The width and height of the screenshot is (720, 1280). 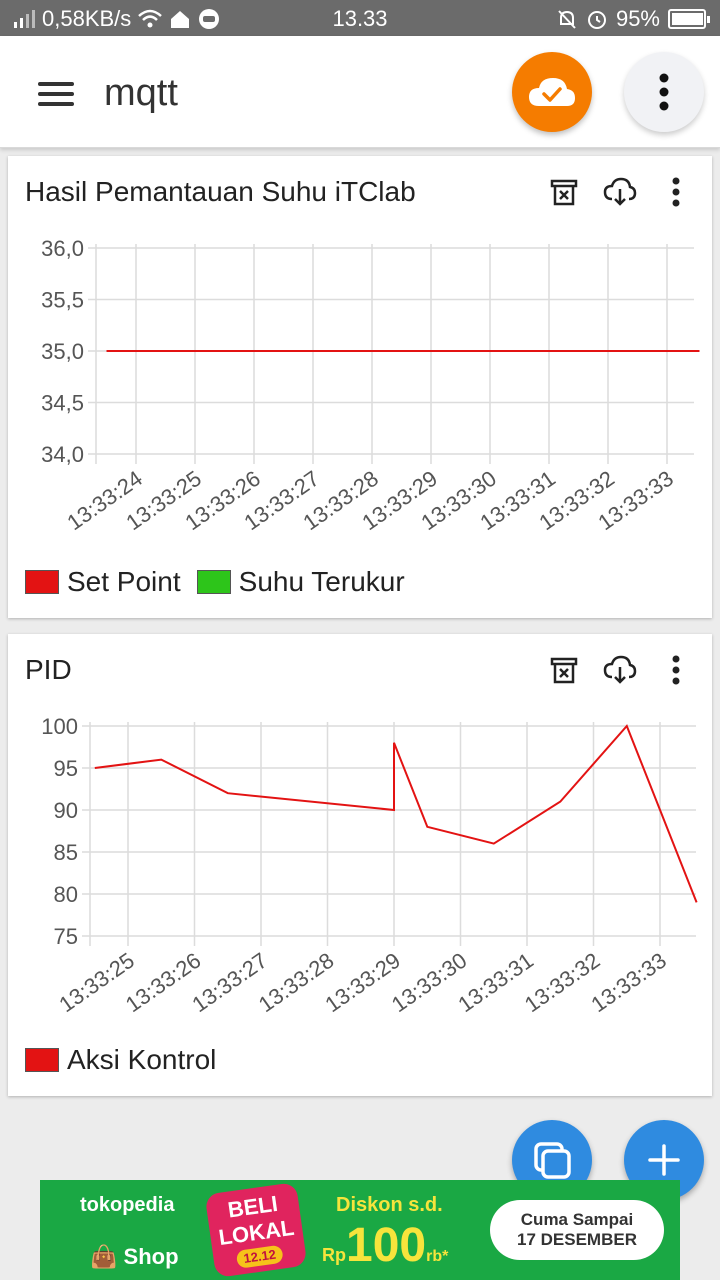 I want to click on y-tick-label: 36,0, so click(x=62, y=248).